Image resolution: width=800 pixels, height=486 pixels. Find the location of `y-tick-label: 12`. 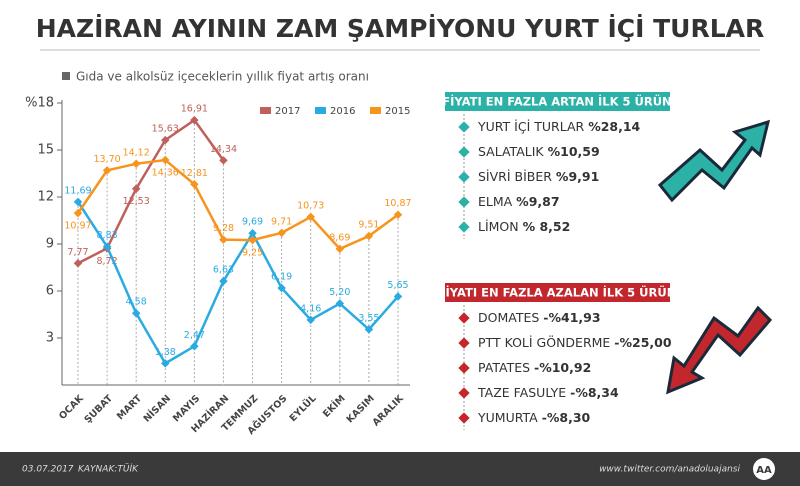

y-tick-label: 12 is located at coordinates (45, 197).